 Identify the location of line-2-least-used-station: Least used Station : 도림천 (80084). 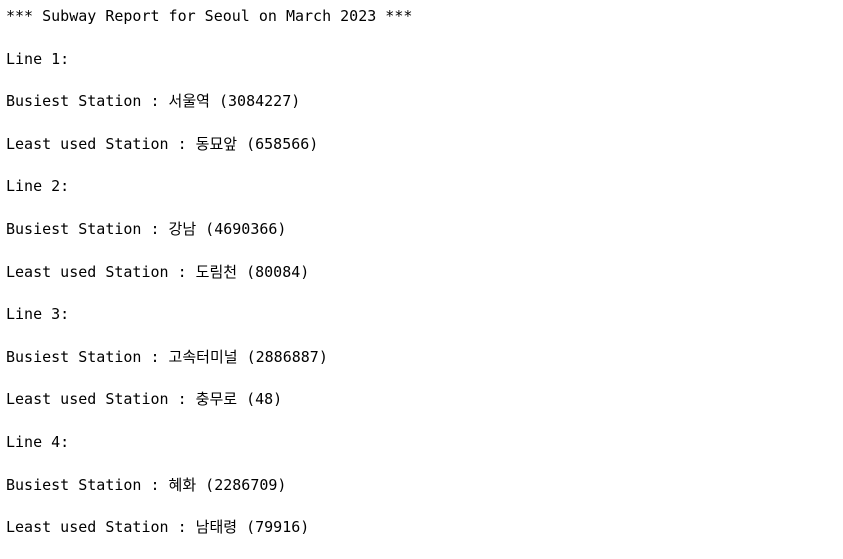
(158, 271).